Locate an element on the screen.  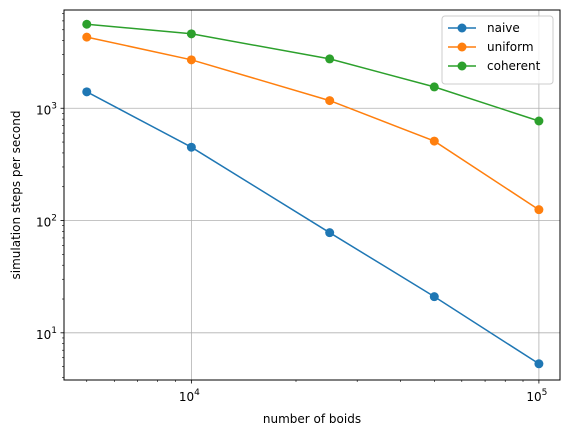
tick-exponent: 4 is located at coordinates (197, 393).